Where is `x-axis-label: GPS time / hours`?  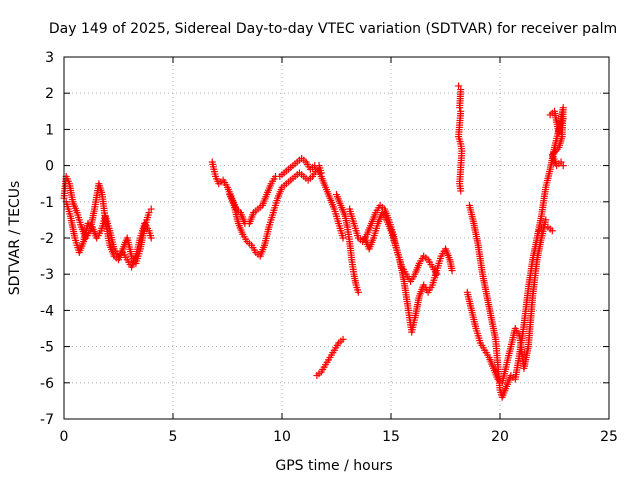
x-axis-label: GPS time / hours is located at coordinates (333, 466).